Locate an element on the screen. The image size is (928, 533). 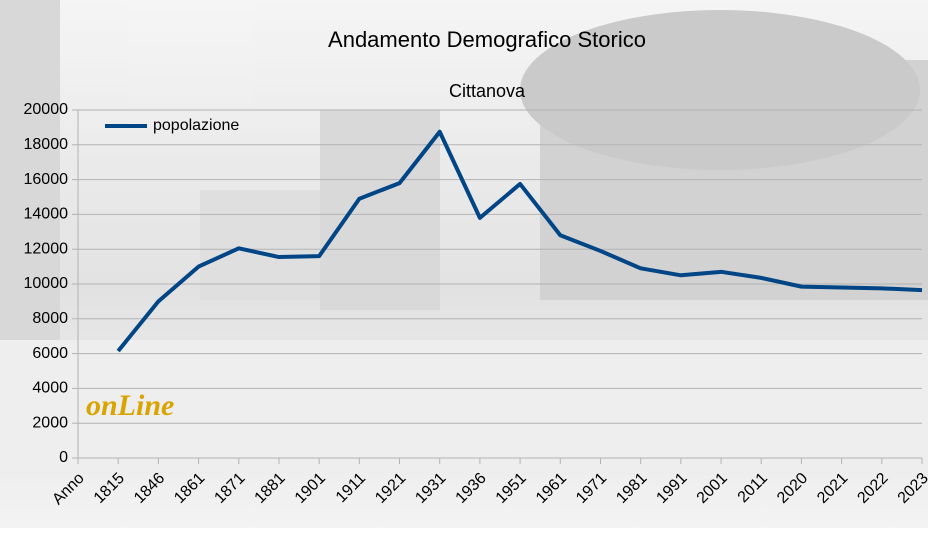
legend-label: popolazione is located at coordinates (196, 125).